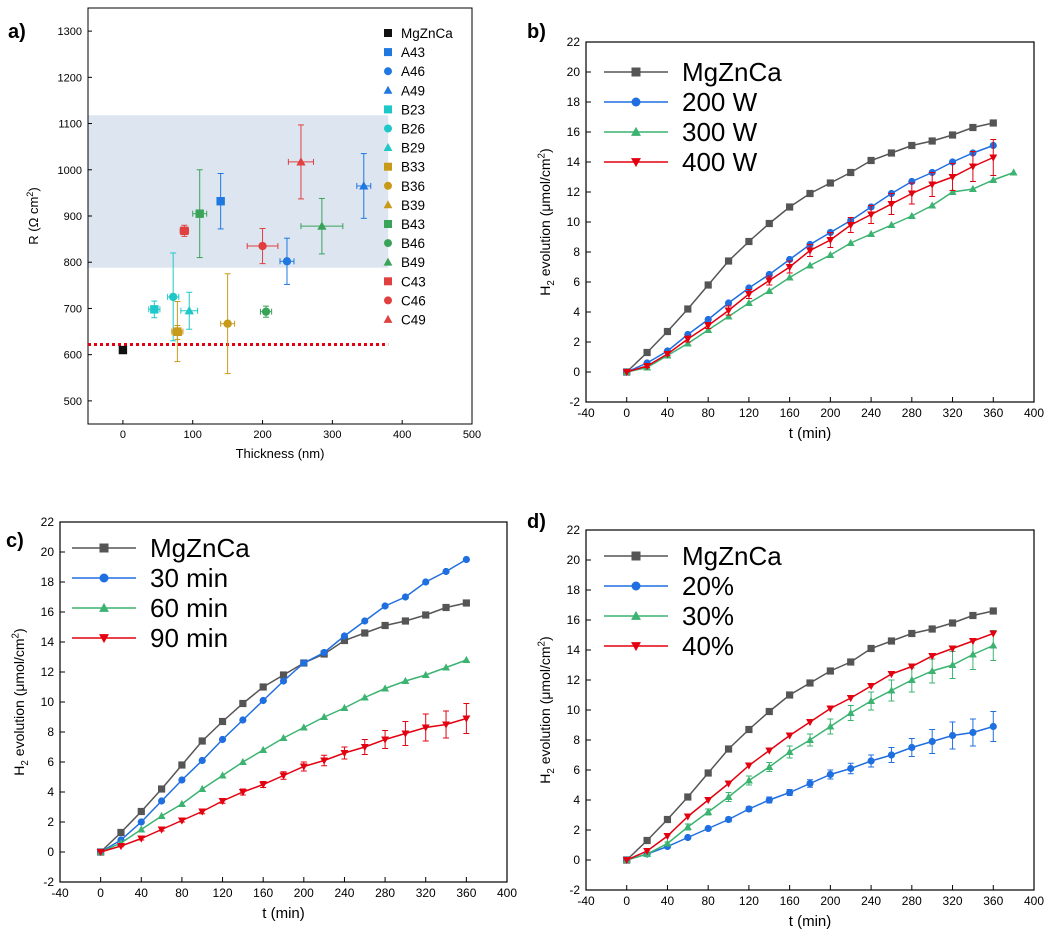 This screenshot has height=941, width=1044. Describe the element at coordinates (413, 186) in the screenshot. I see `legend-label: B36` at that location.